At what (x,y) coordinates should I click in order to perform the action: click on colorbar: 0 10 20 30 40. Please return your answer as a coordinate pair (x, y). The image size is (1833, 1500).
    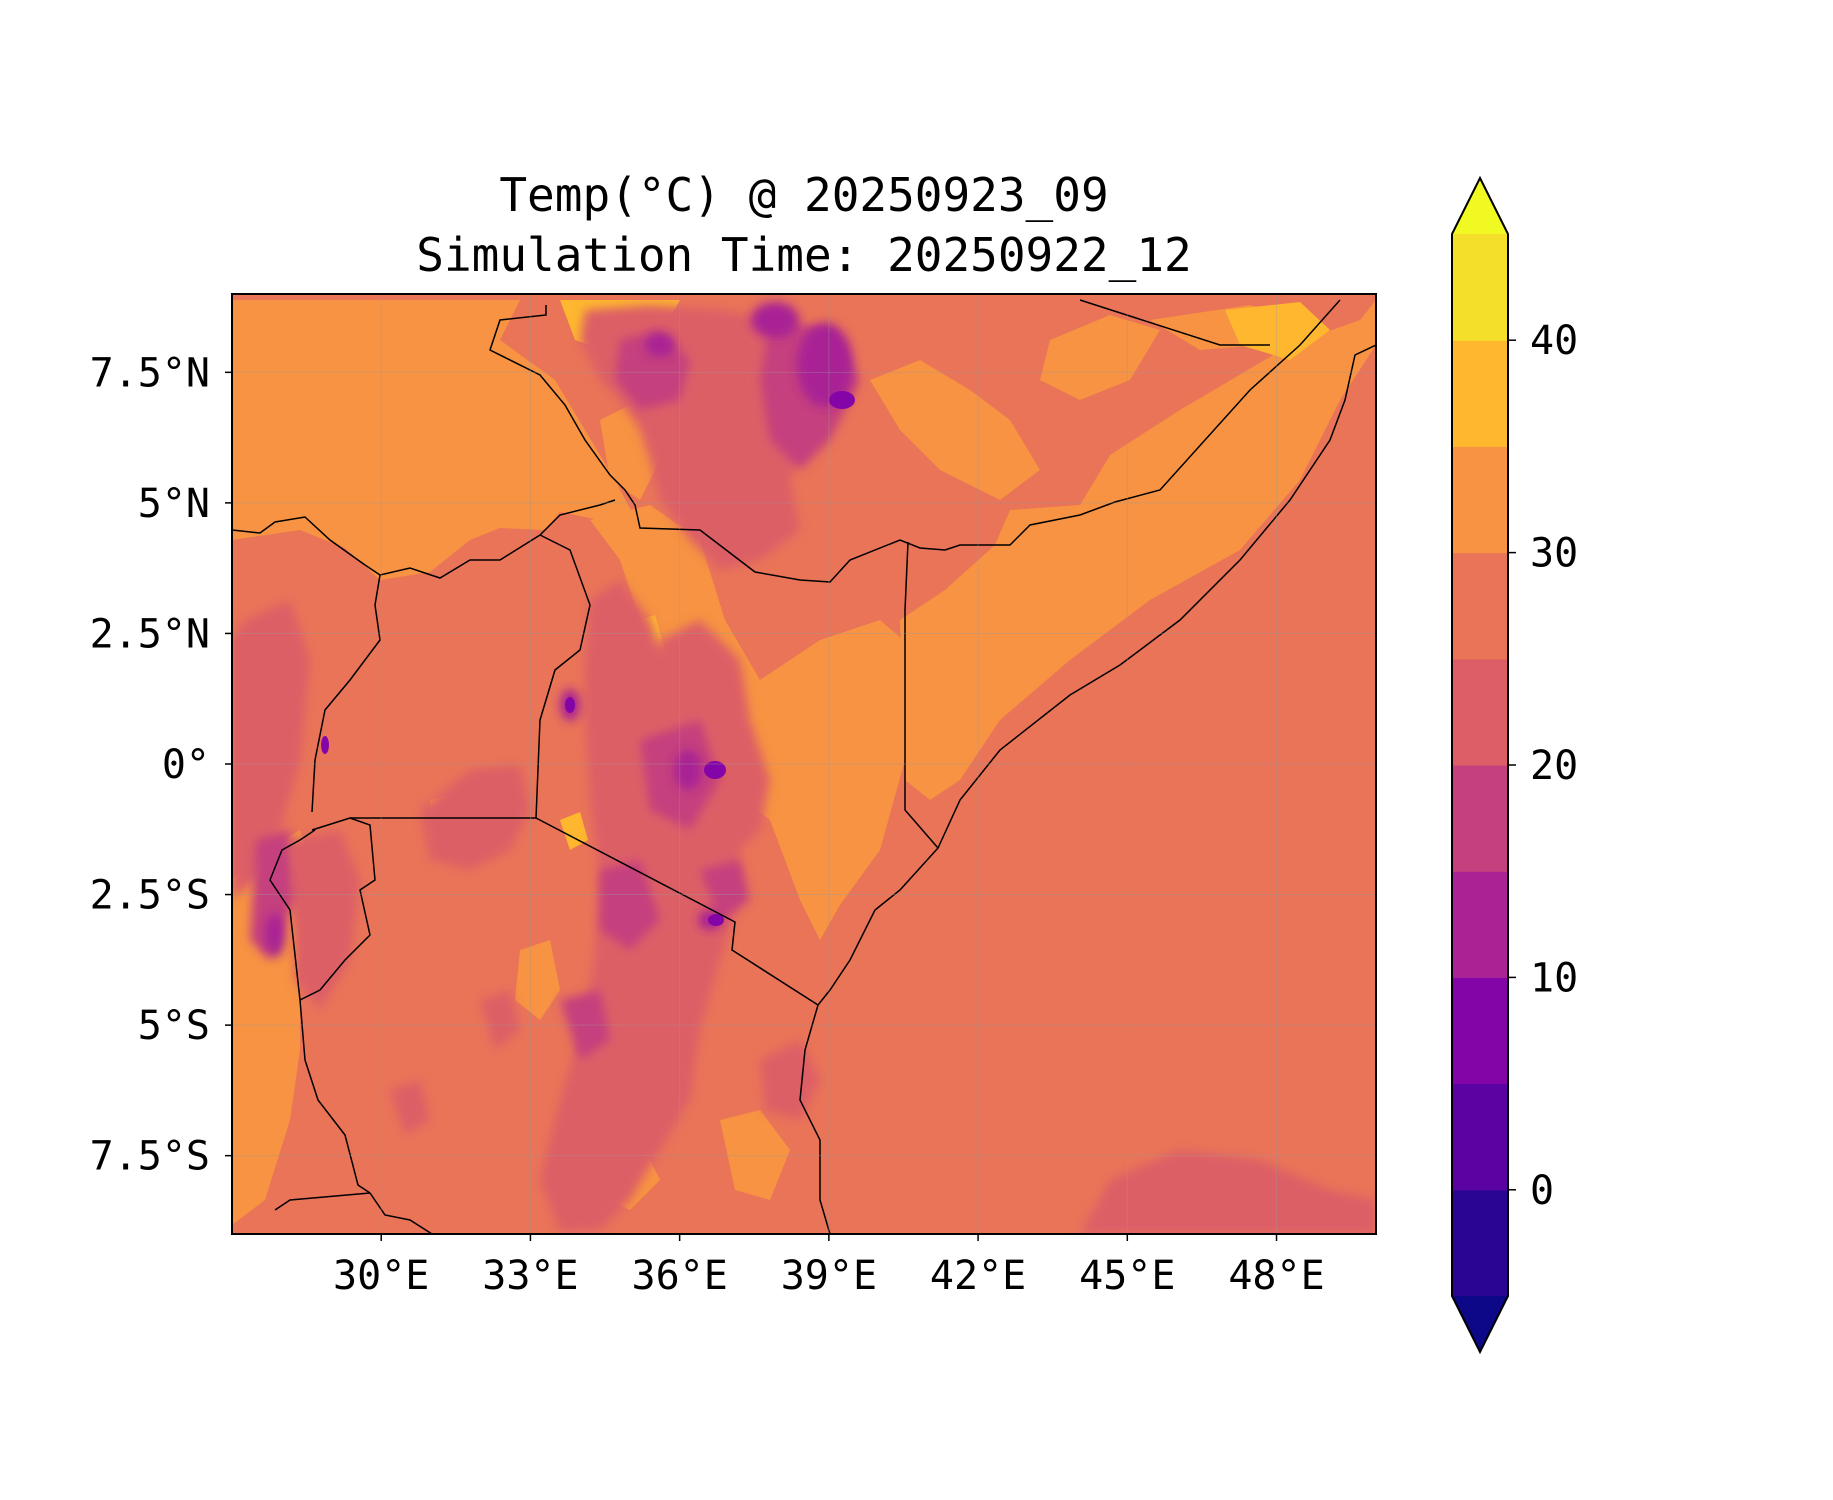
    Looking at the image, I should click on (1514, 765).